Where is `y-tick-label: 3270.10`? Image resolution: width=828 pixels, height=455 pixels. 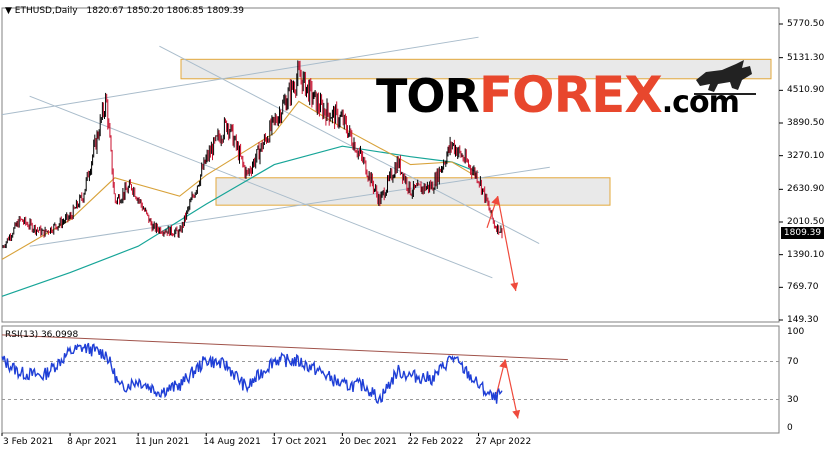
y-tick-label: 3270.10 is located at coordinates (806, 155).